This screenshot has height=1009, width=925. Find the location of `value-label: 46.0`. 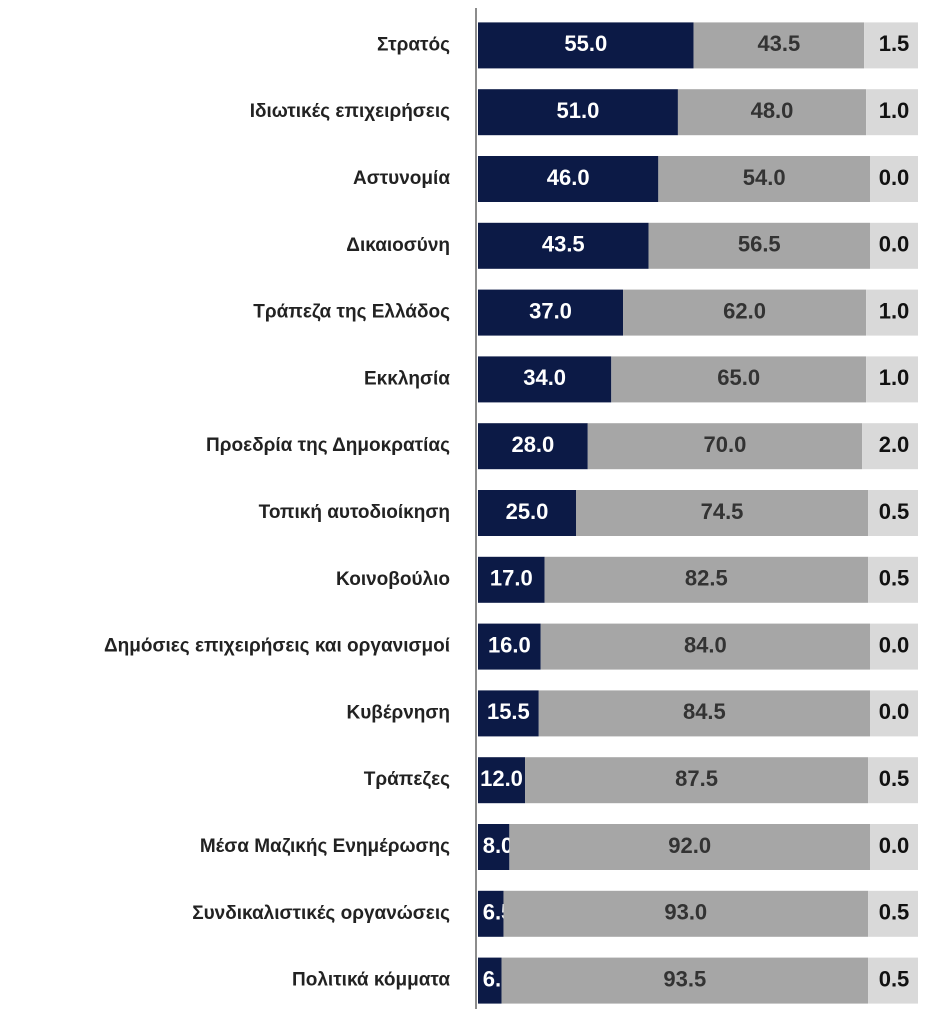

value-label: 46.0 is located at coordinates (568, 177).